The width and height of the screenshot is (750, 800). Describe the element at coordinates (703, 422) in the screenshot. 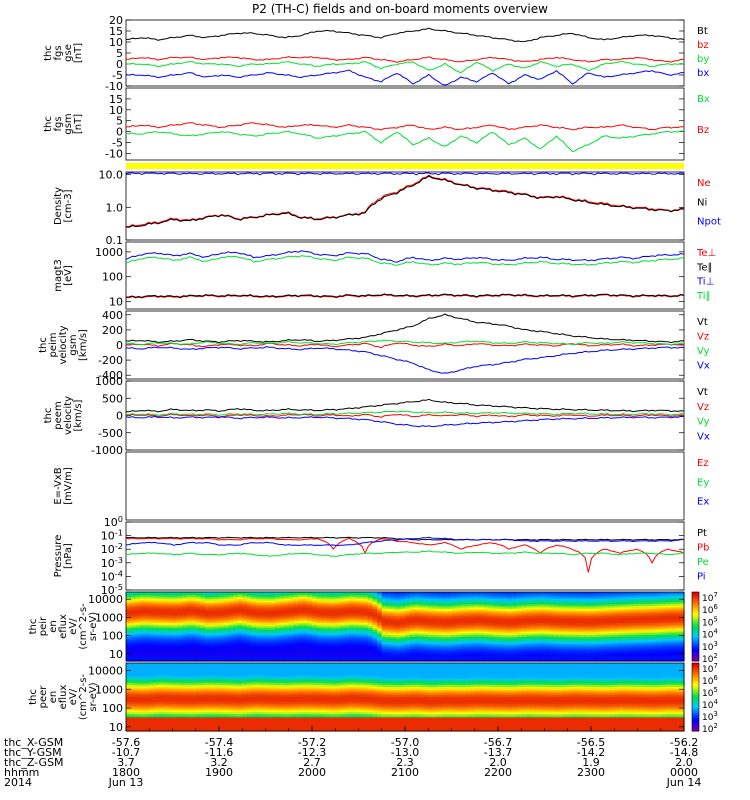

I see `legend-label-Vy: Vy` at that location.